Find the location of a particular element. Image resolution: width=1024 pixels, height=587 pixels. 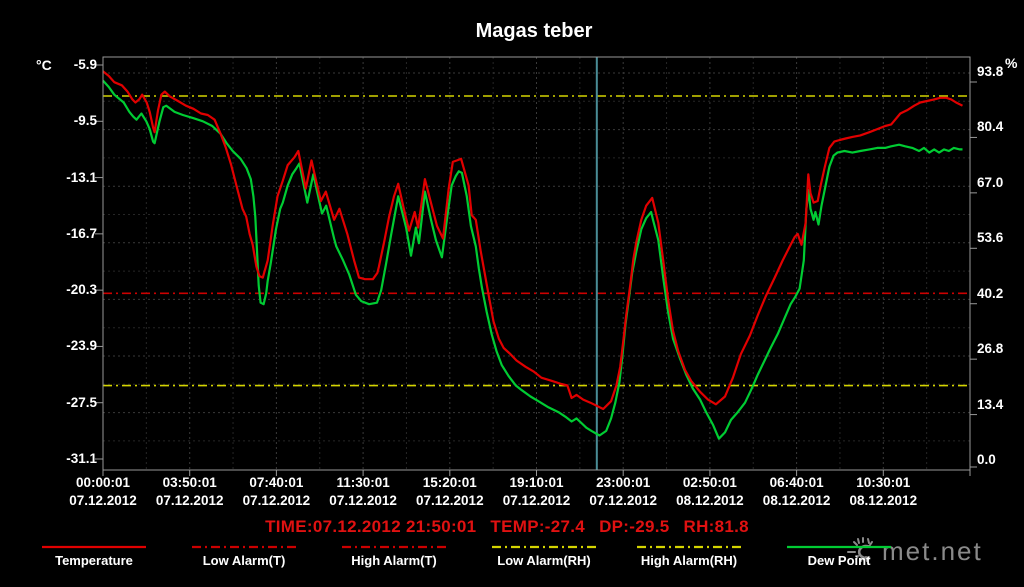

x-axis-tick-label: 06:40:01 08.12.2012 is located at coordinates (797, 492).